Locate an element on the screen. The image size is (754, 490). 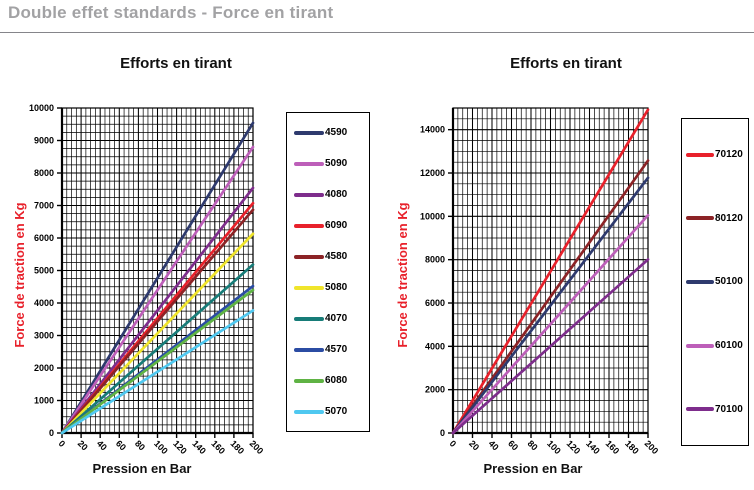
legend-label: 4570 is located at coordinates (336, 349).